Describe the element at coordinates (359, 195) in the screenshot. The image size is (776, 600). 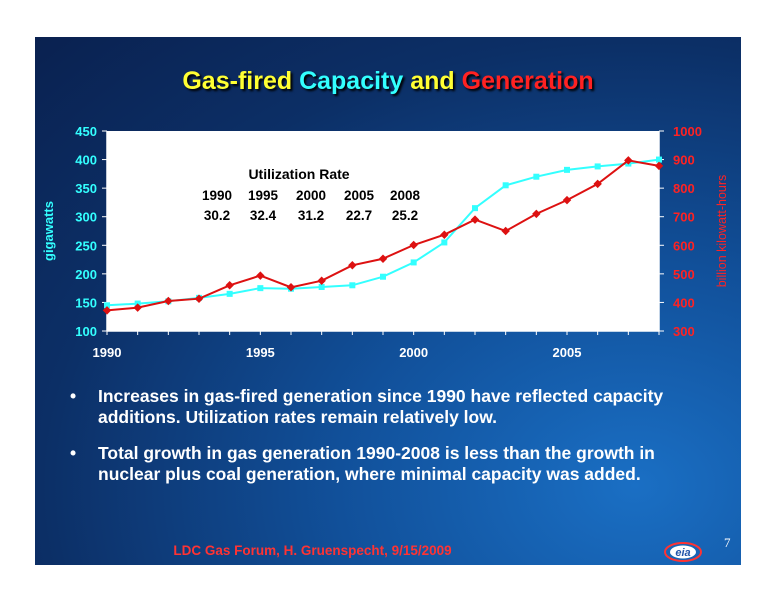
I see `annotation-year: 2005` at that location.